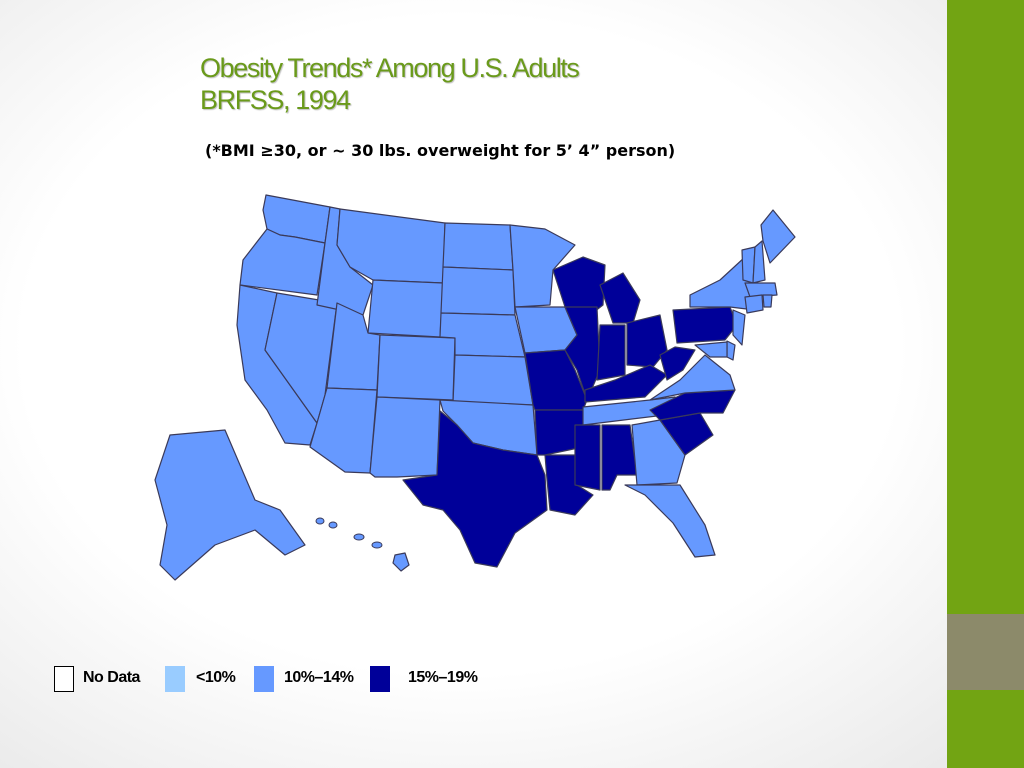 The image size is (1024, 768). I want to click on state-va, so click(692, 377).